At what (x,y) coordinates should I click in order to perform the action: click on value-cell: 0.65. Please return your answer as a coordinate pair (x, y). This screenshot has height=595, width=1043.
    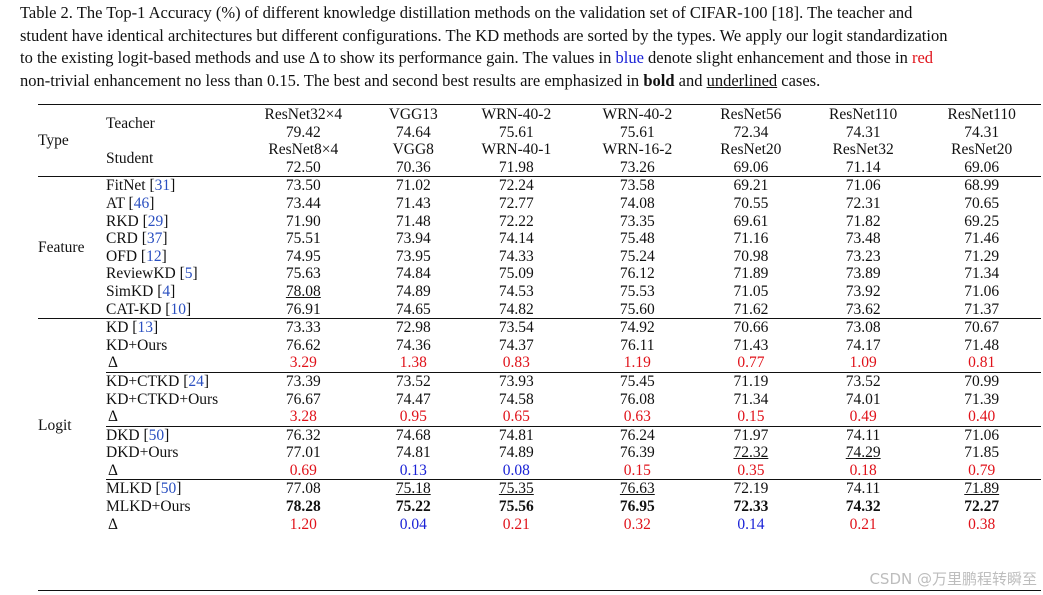
    Looking at the image, I should click on (516, 417).